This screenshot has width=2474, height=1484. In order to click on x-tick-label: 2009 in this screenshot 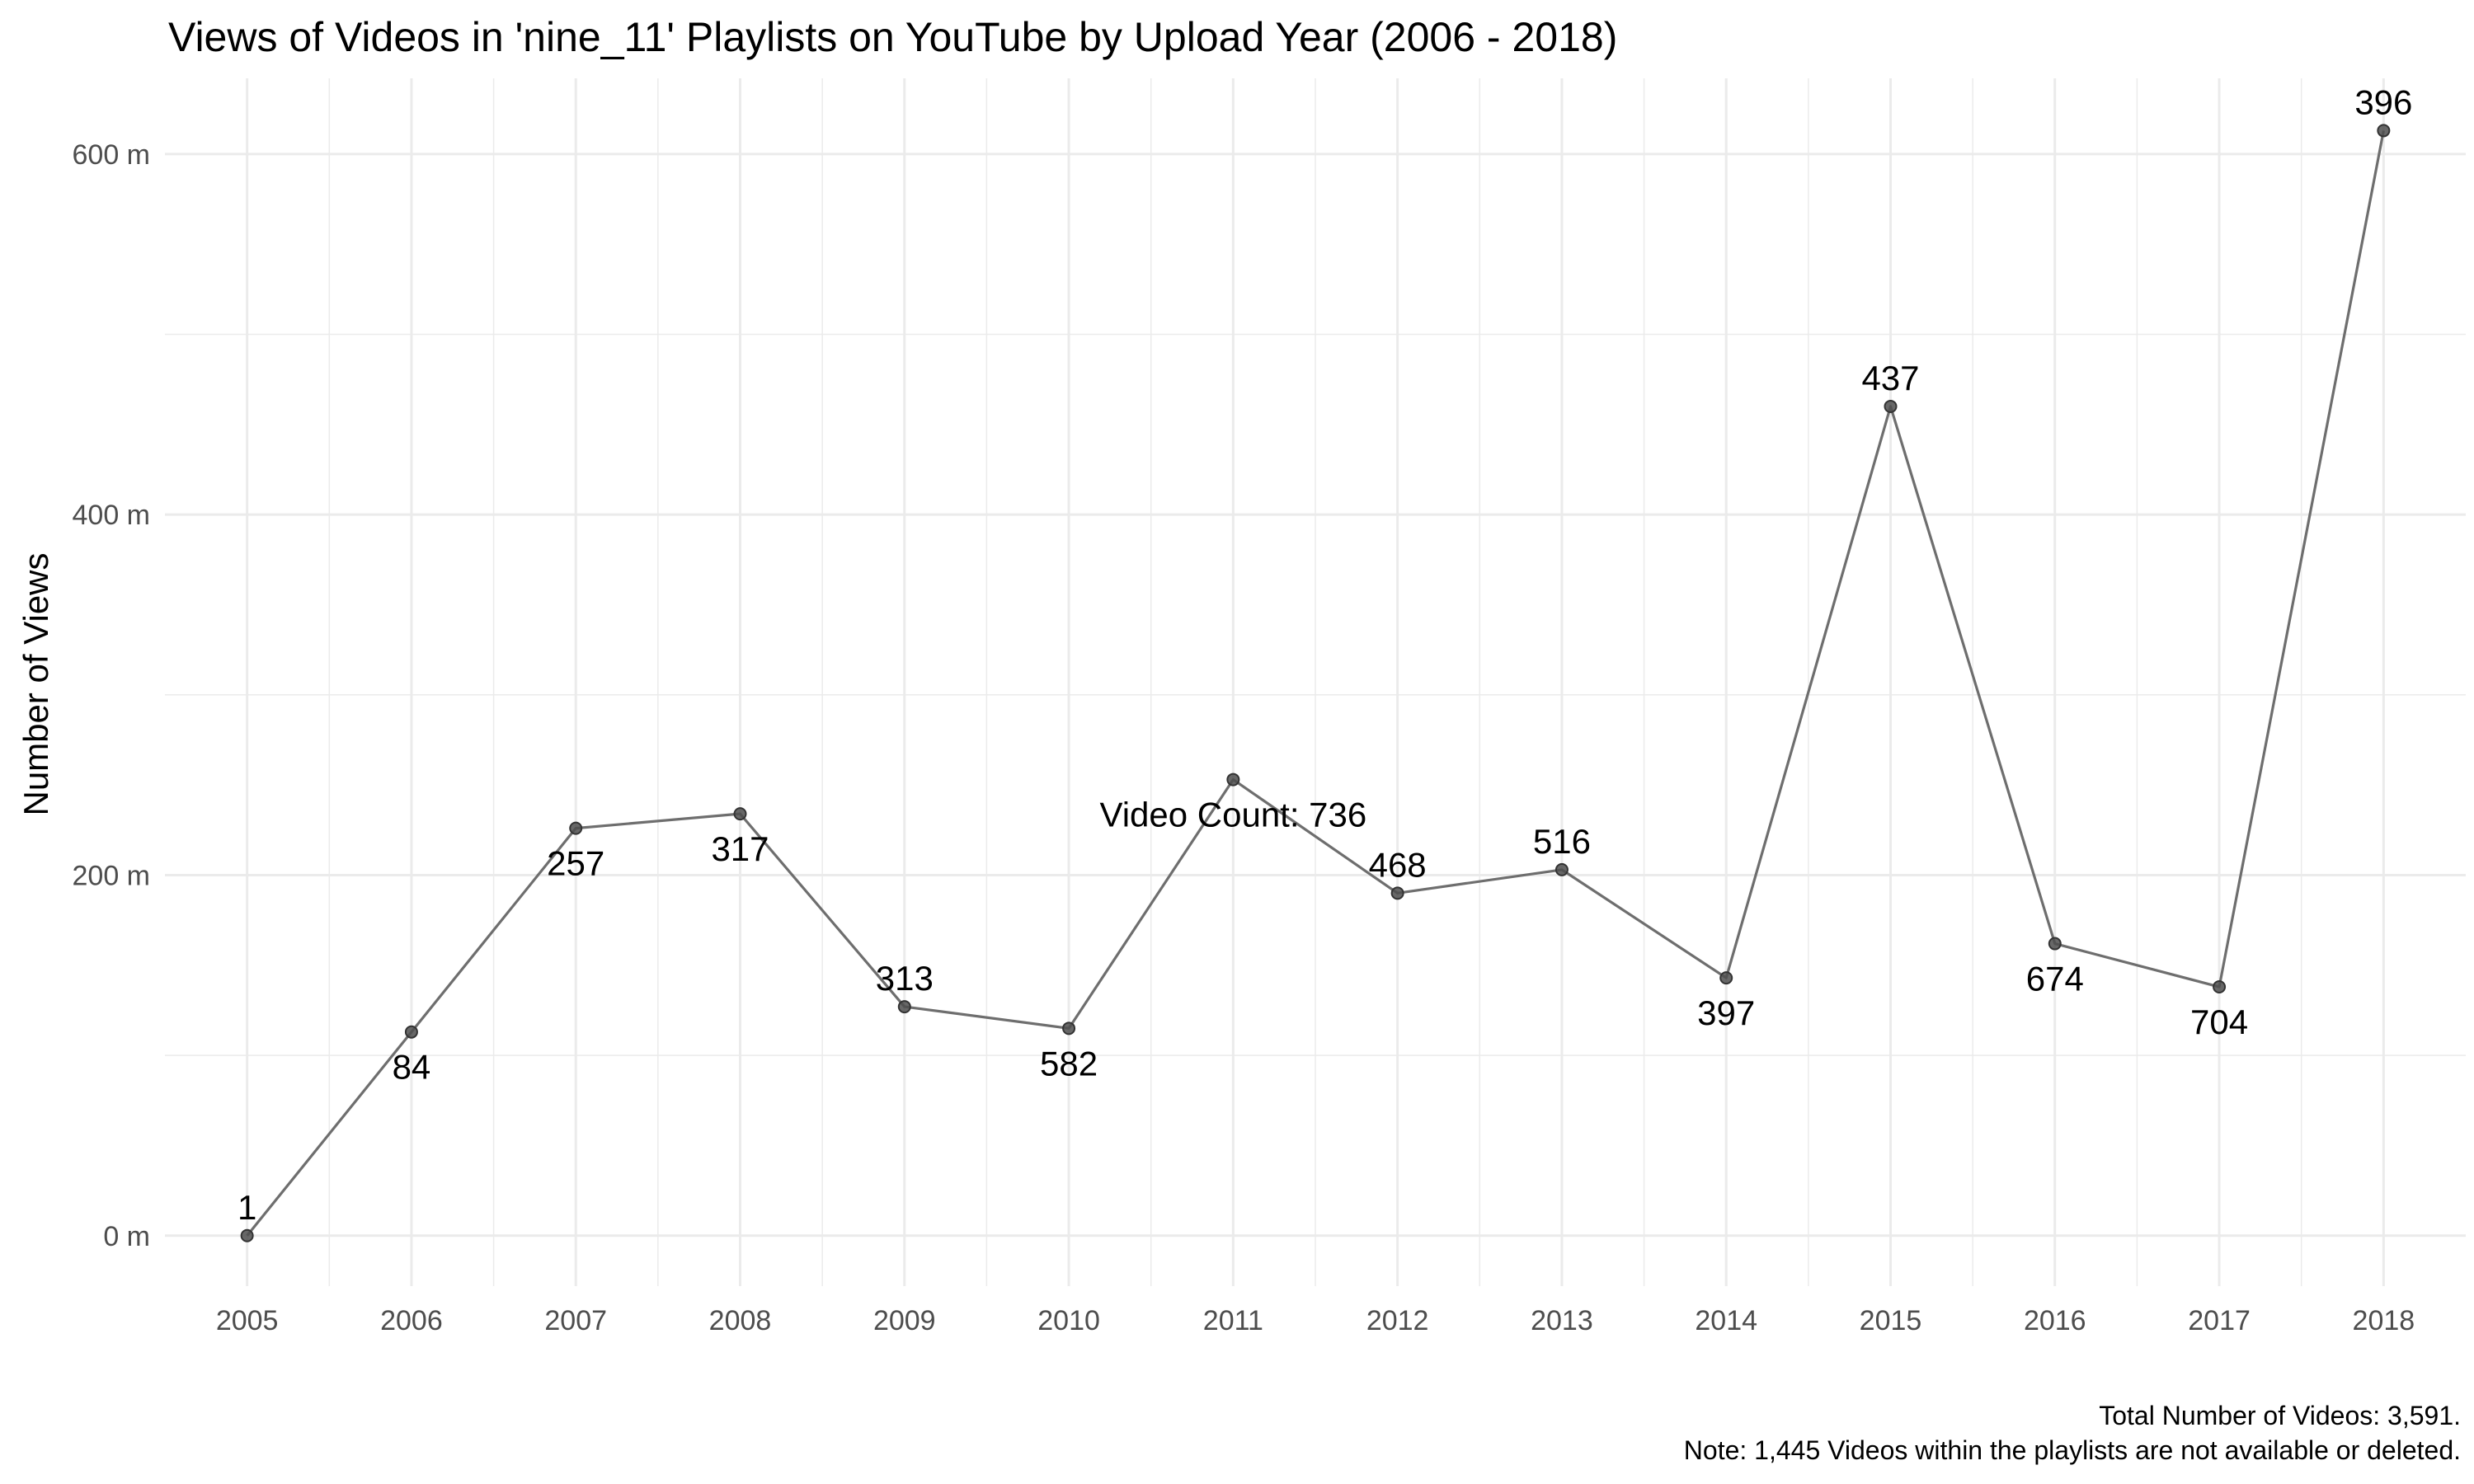, I will do `click(904, 1320)`.